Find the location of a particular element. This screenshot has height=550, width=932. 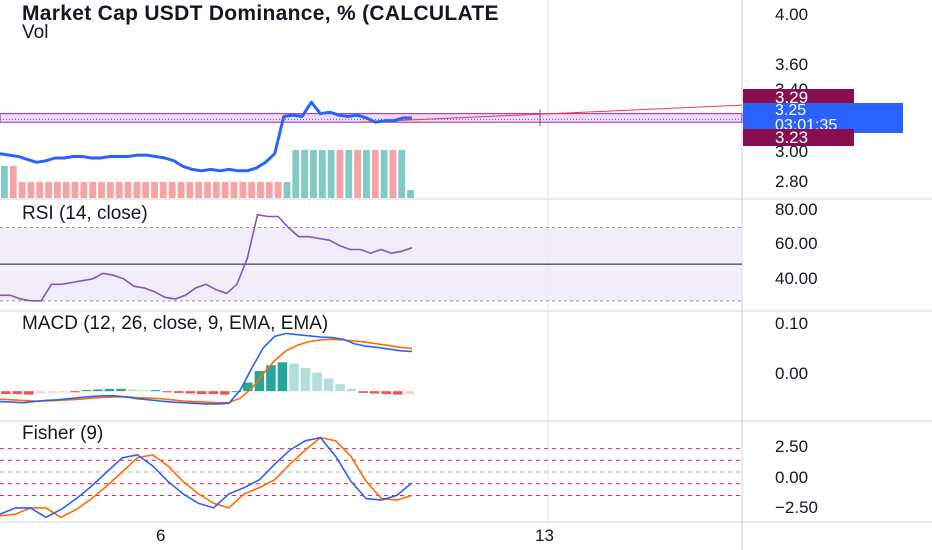

fisher-tick: 0.00 is located at coordinates (792, 477).